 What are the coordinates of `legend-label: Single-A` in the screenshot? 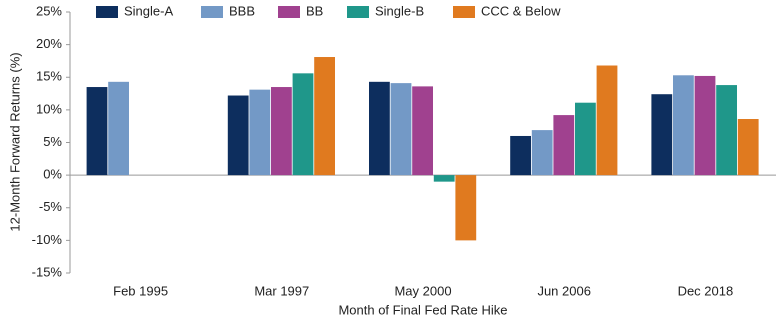 It's located at (148, 10).